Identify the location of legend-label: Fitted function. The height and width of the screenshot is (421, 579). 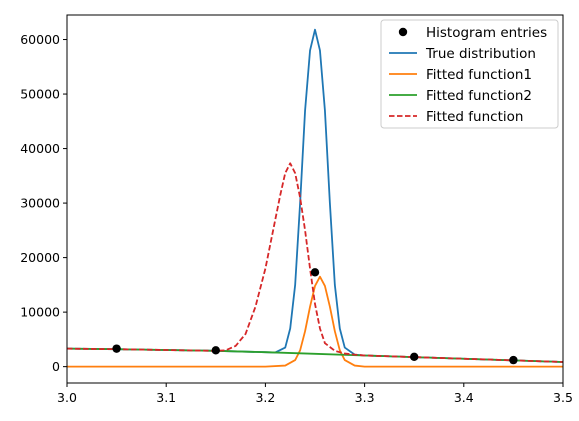
(474, 117).